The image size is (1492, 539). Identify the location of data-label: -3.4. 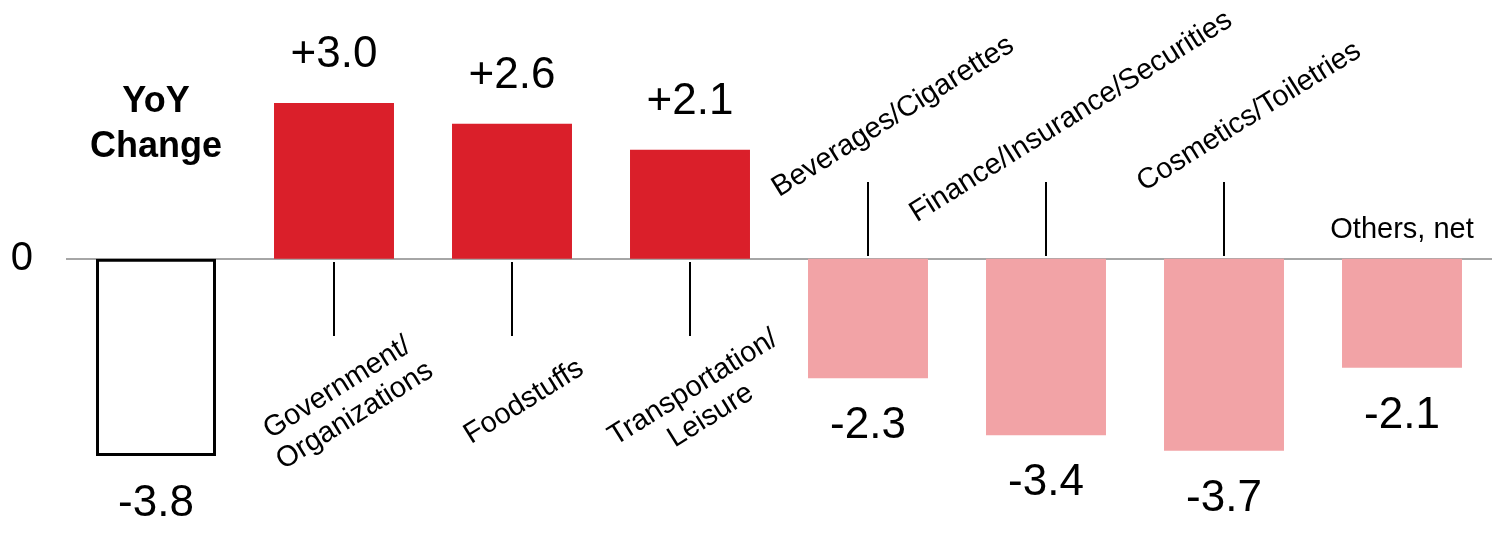
(1046, 480).